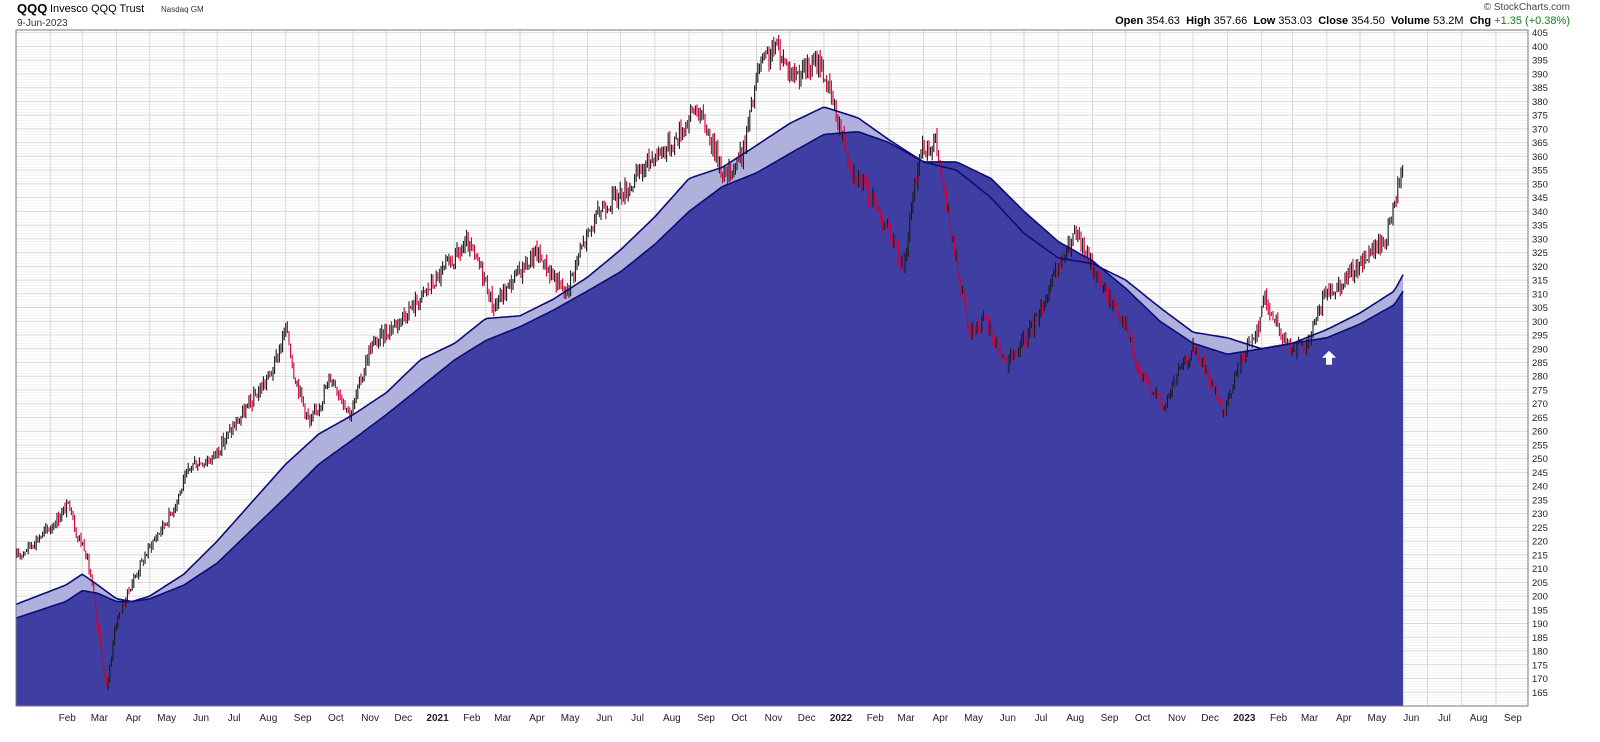  Describe the element at coordinates (42, 23) in the screenshot. I see `chart-date: 9-Jun-2023` at that location.